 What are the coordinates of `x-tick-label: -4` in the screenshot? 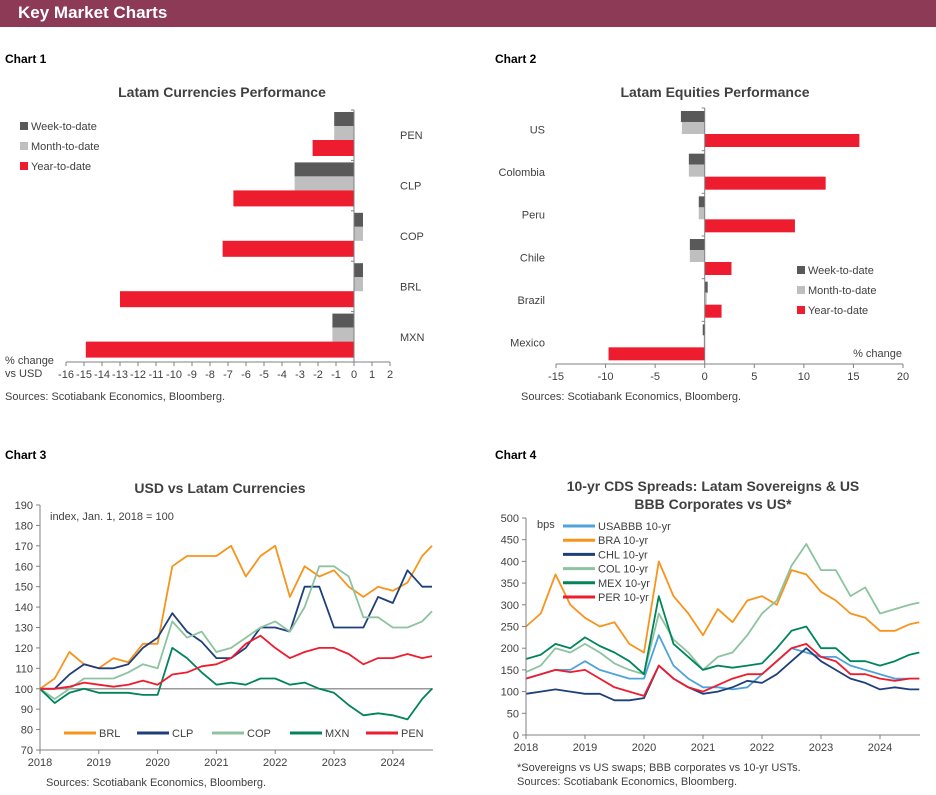 It's located at (282, 375).